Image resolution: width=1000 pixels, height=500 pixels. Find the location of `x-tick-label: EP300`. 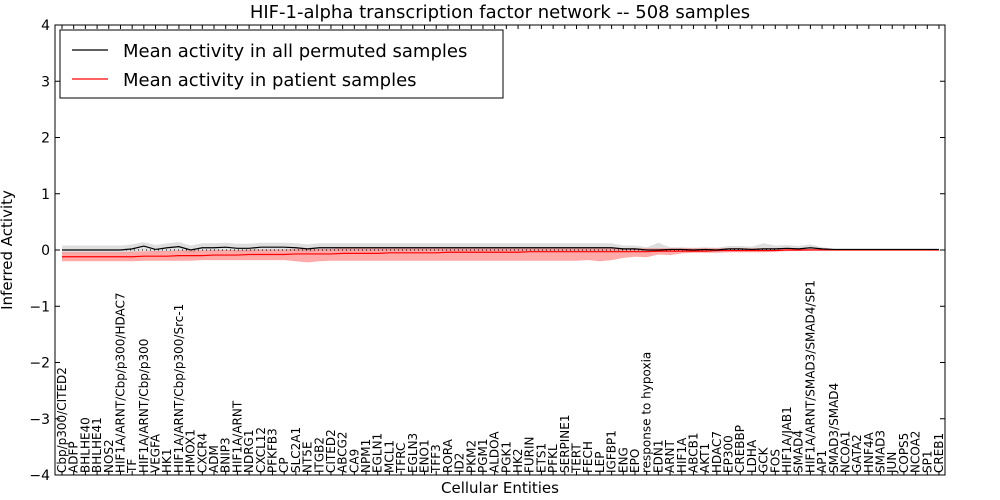

x-tick-label: EP300 is located at coordinates (729, 454).